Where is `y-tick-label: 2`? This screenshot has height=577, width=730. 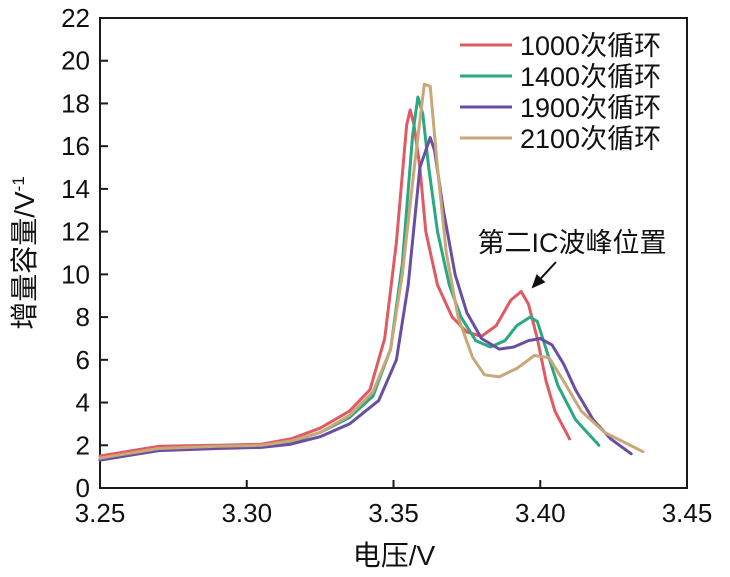 y-tick-label: 2 is located at coordinates (83, 445).